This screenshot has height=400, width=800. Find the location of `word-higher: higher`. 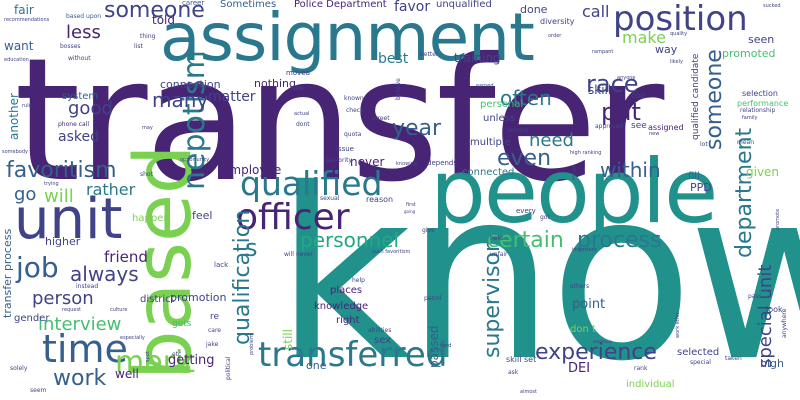

word-higher: higher is located at coordinates (63, 241).